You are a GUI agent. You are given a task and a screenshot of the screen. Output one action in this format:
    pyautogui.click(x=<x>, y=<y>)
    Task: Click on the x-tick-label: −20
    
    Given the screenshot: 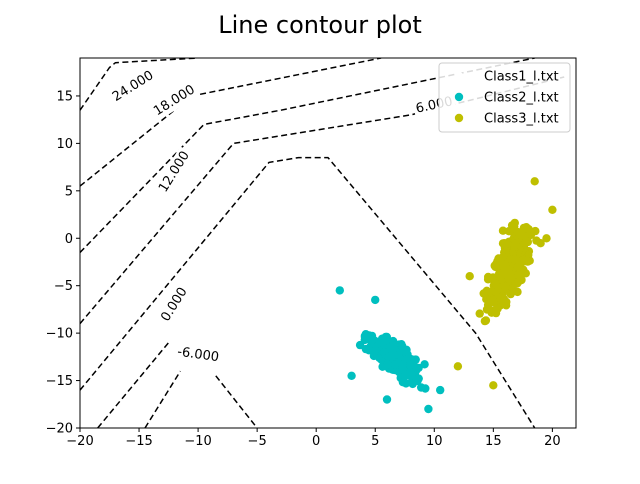 What is the action you would take?
    pyautogui.click(x=79, y=441)
    